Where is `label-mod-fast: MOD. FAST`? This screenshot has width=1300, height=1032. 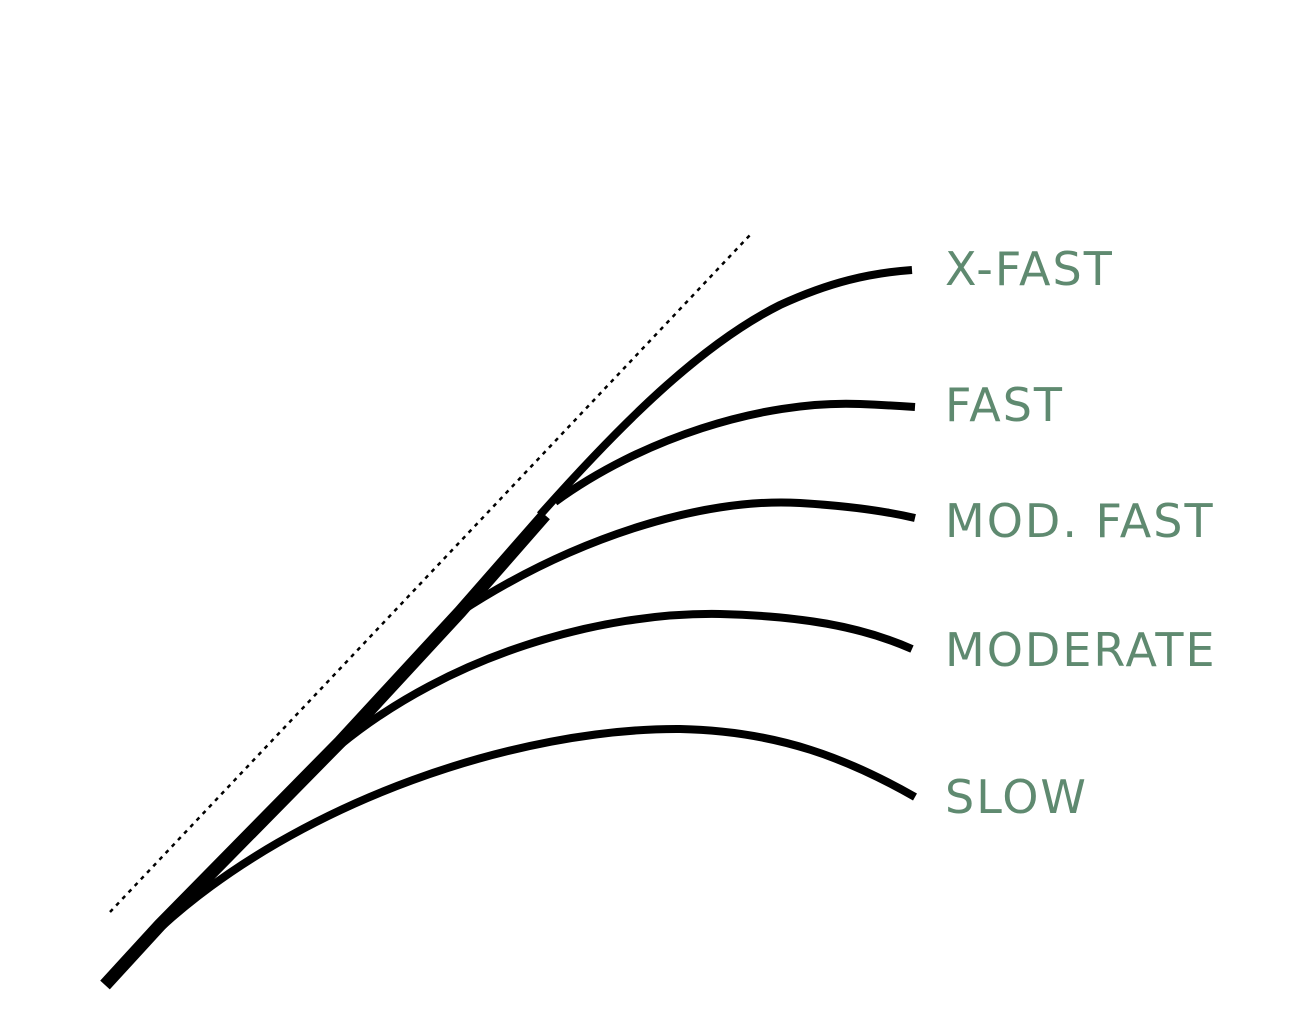
label-mod-fast: MOD. FAST is located at coordinates (1080, 521).